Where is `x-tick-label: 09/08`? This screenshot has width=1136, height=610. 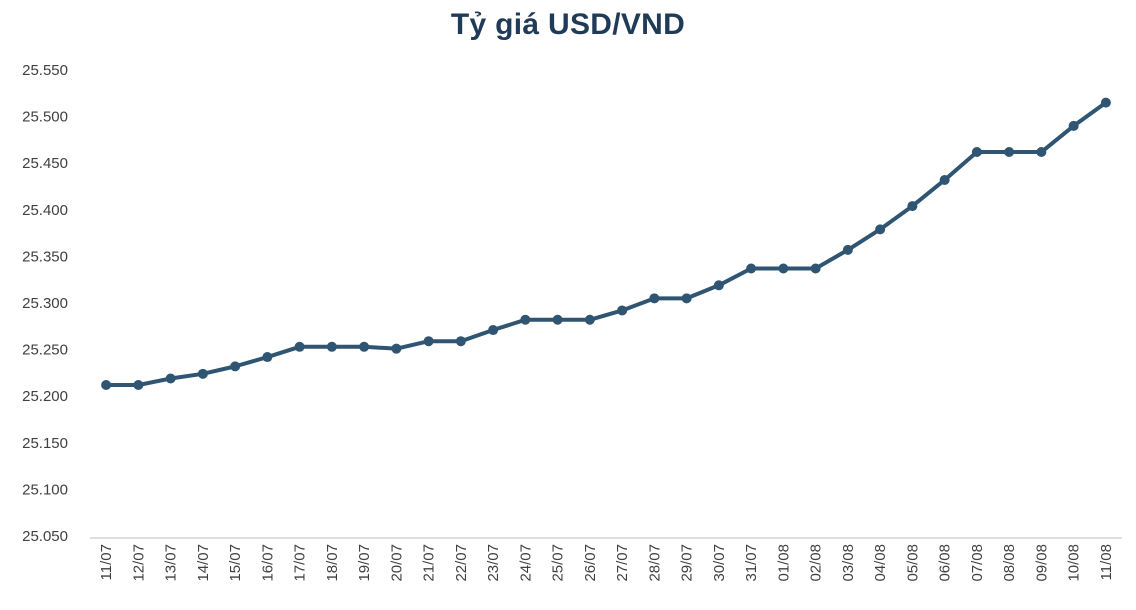 x-tick-label: 09/08 is located at coordinates (1041, 563).